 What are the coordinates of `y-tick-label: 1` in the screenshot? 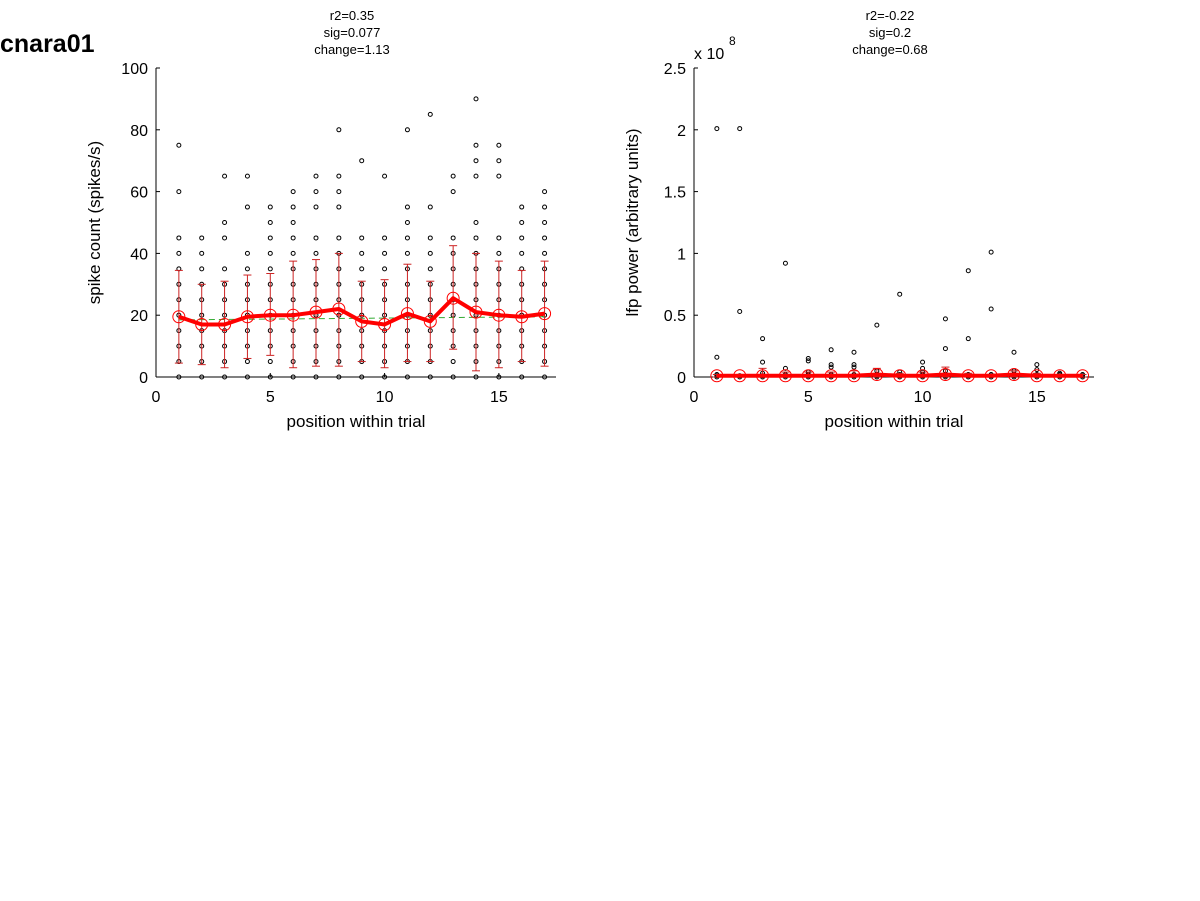 It's located at (681, 254).